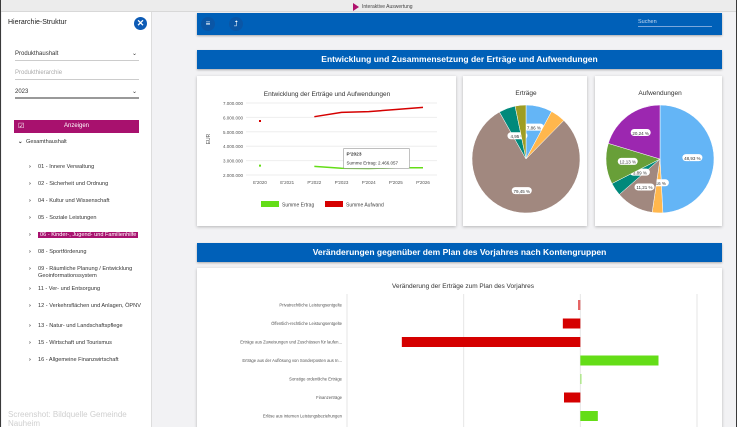 The height and width of the screenshot is (427, 737). Describe the element at coordinates (329, 397) in the screenshot. I see `category-label: Finanzerträge` at that location.